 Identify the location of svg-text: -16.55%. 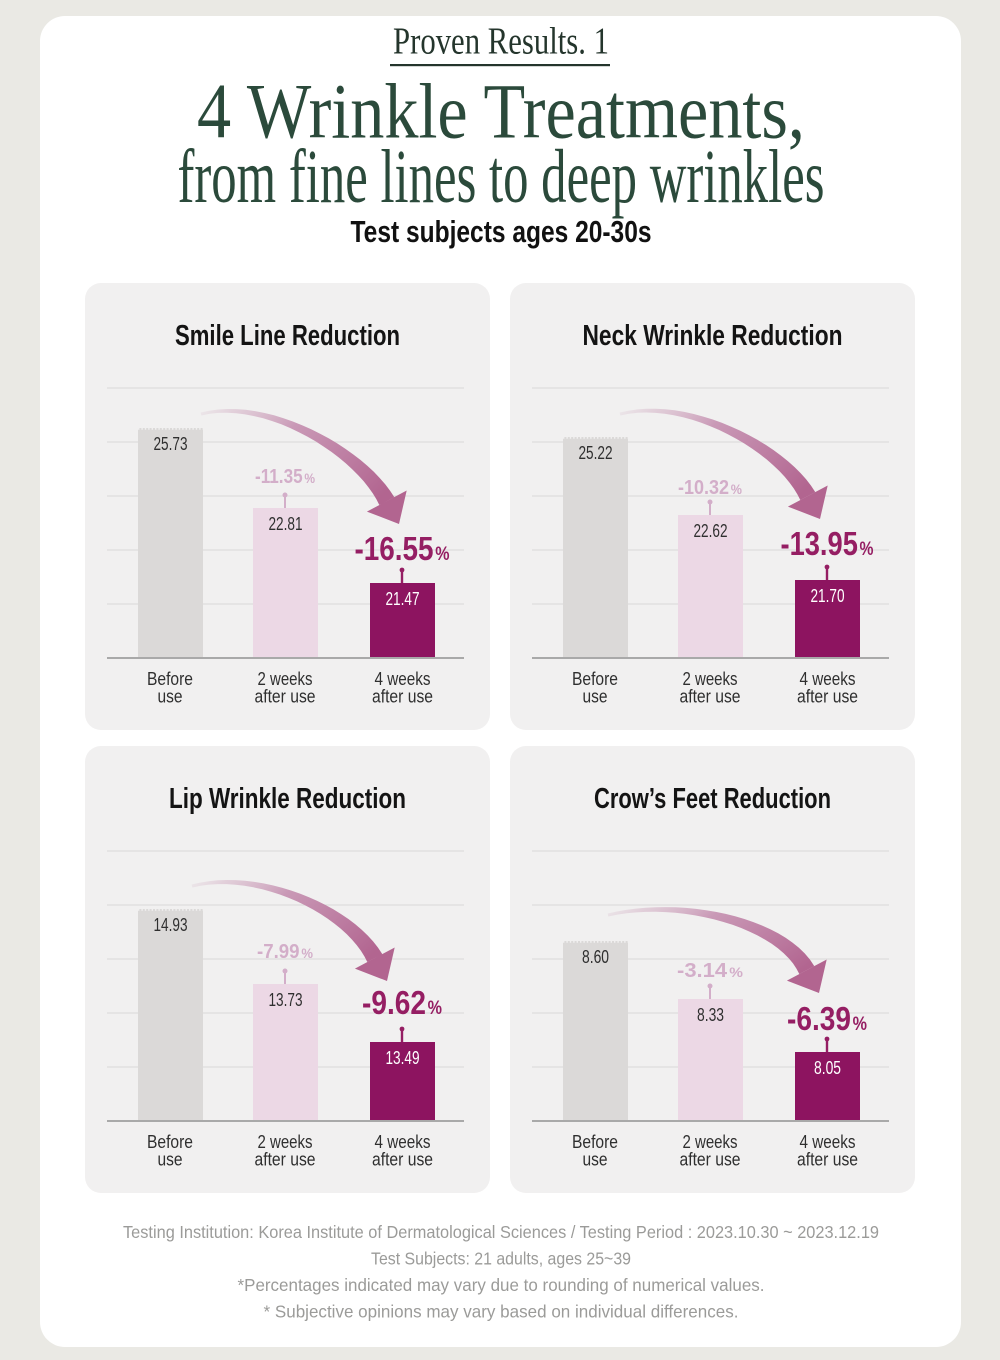
(402, 548).